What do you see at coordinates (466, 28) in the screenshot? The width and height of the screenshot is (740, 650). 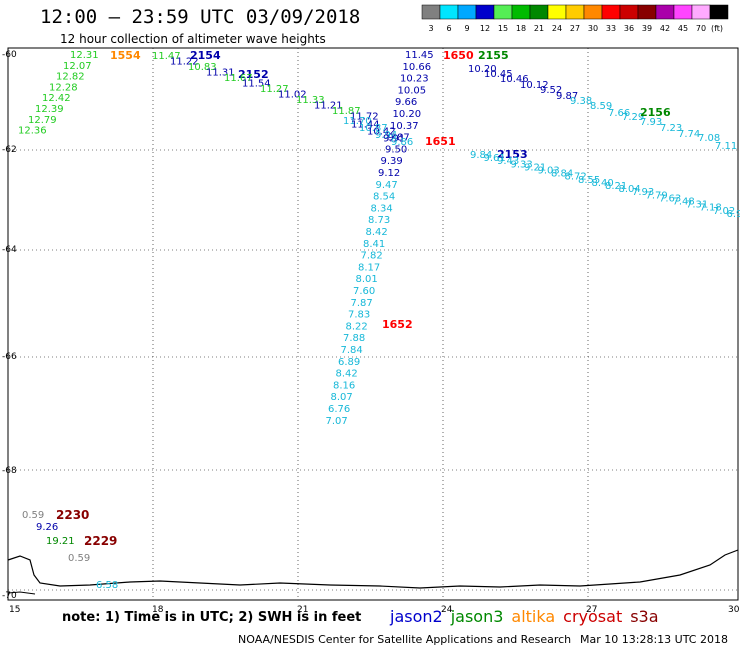 I see `colorbar-tick-label: 9` at bounding box center [466, 28].